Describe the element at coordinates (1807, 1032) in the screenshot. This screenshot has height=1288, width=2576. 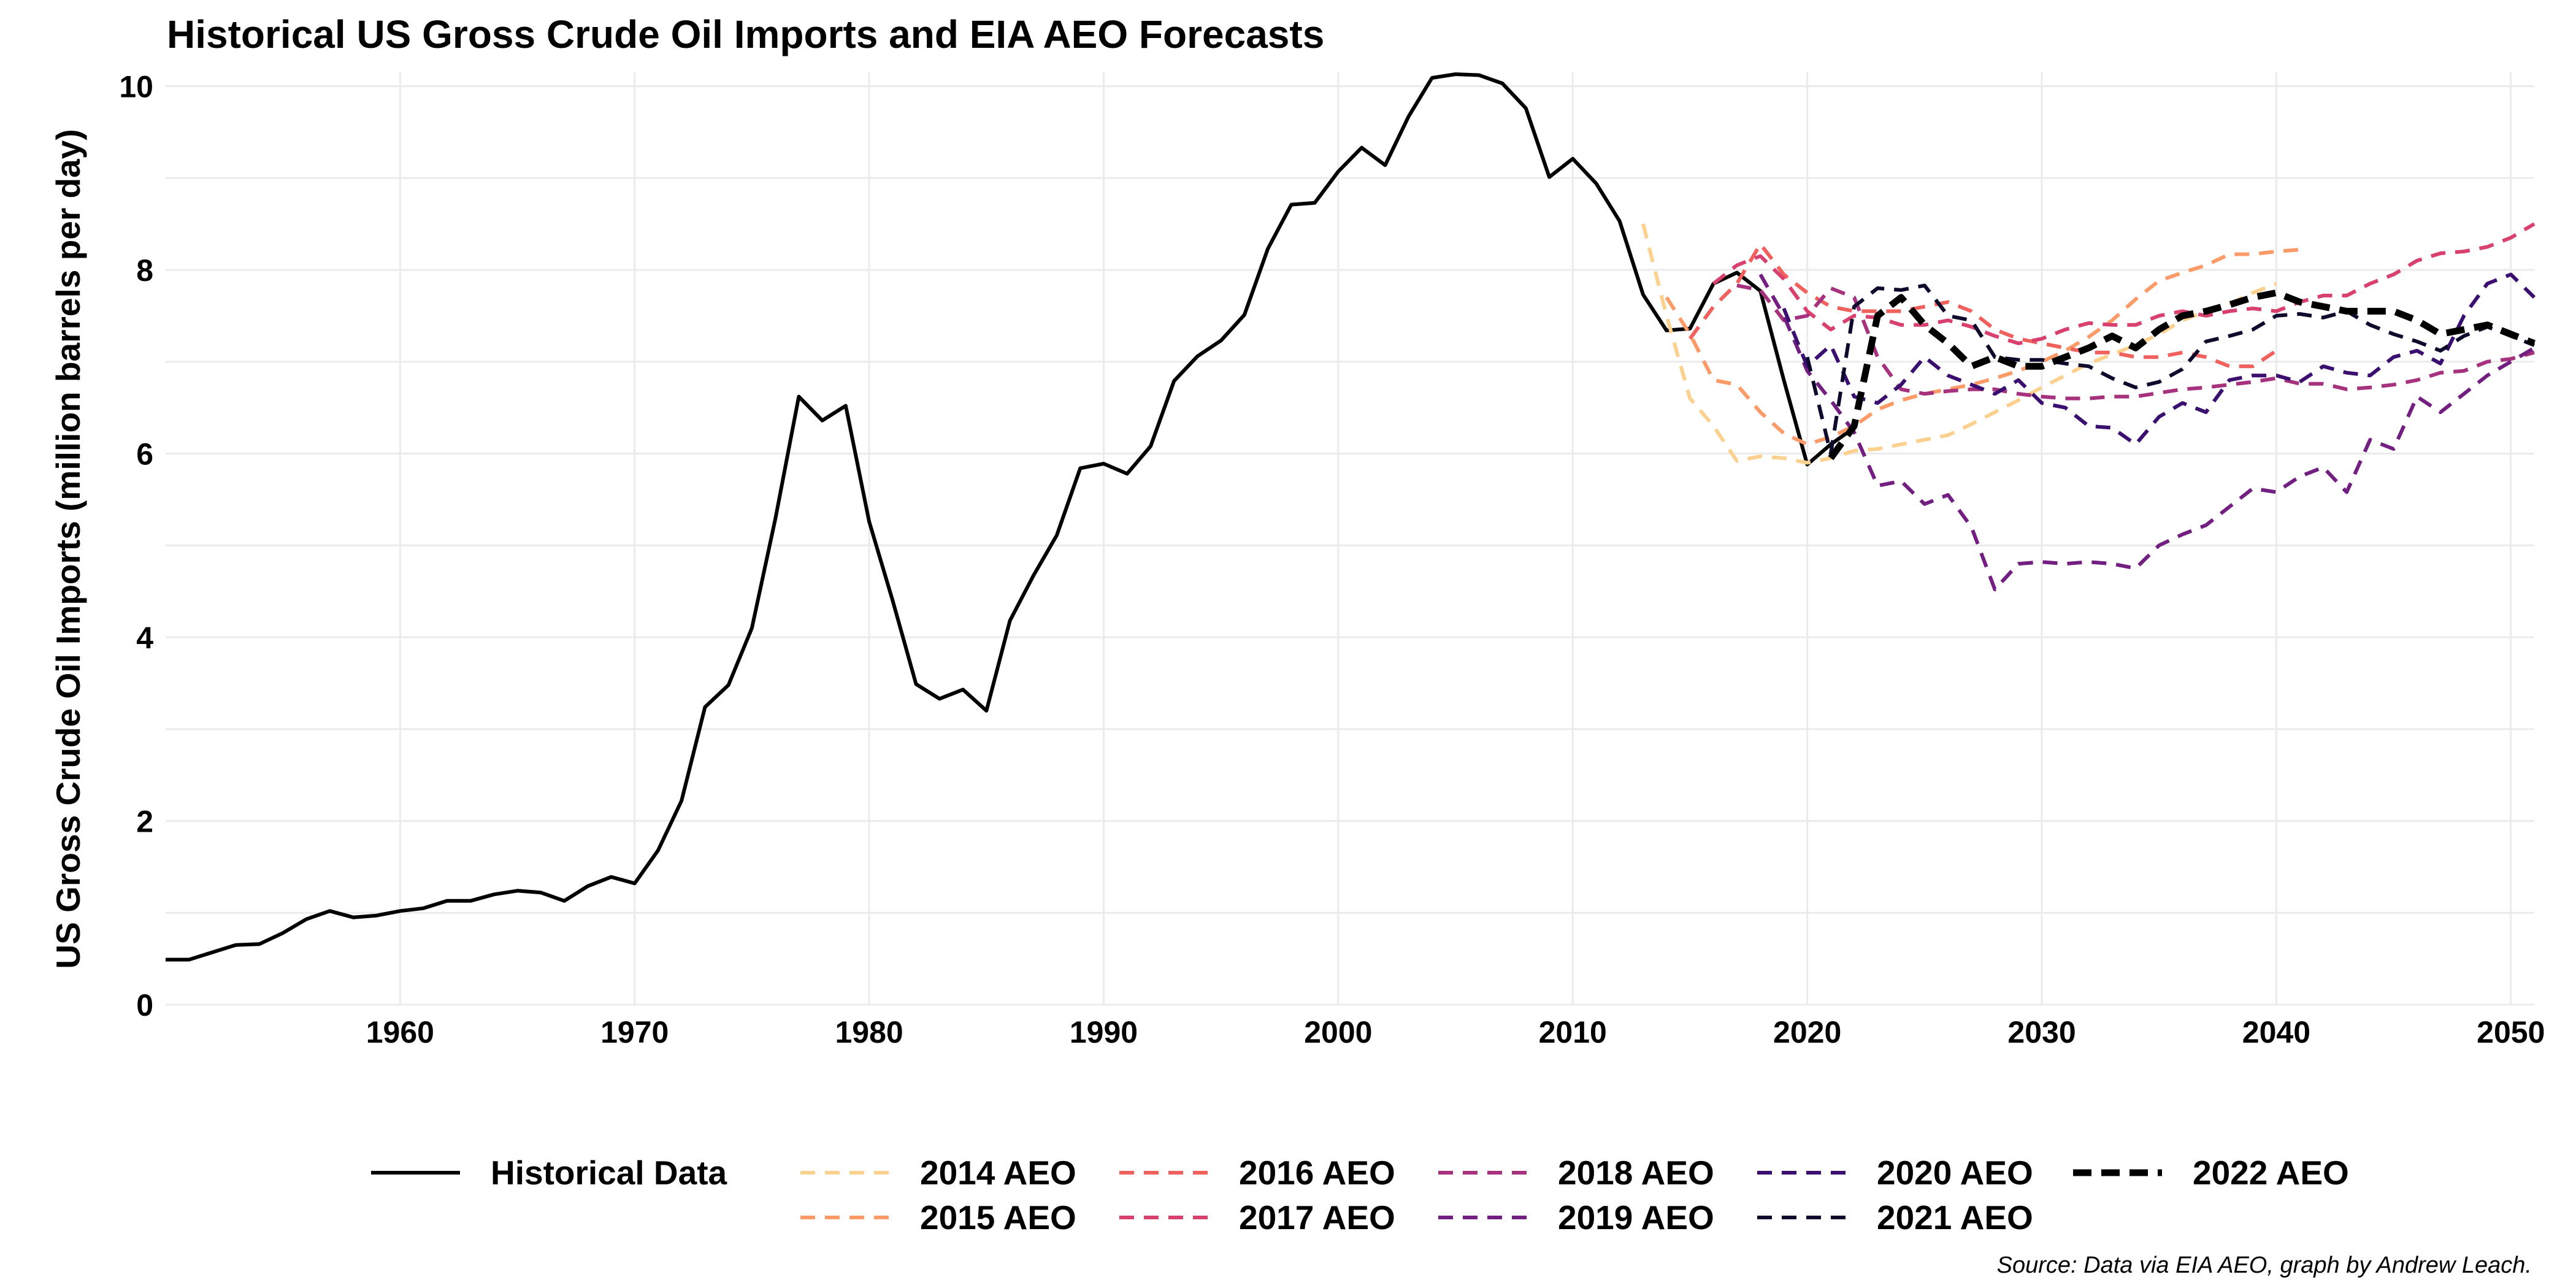
I see `x-tick-label: 2020` at that location.